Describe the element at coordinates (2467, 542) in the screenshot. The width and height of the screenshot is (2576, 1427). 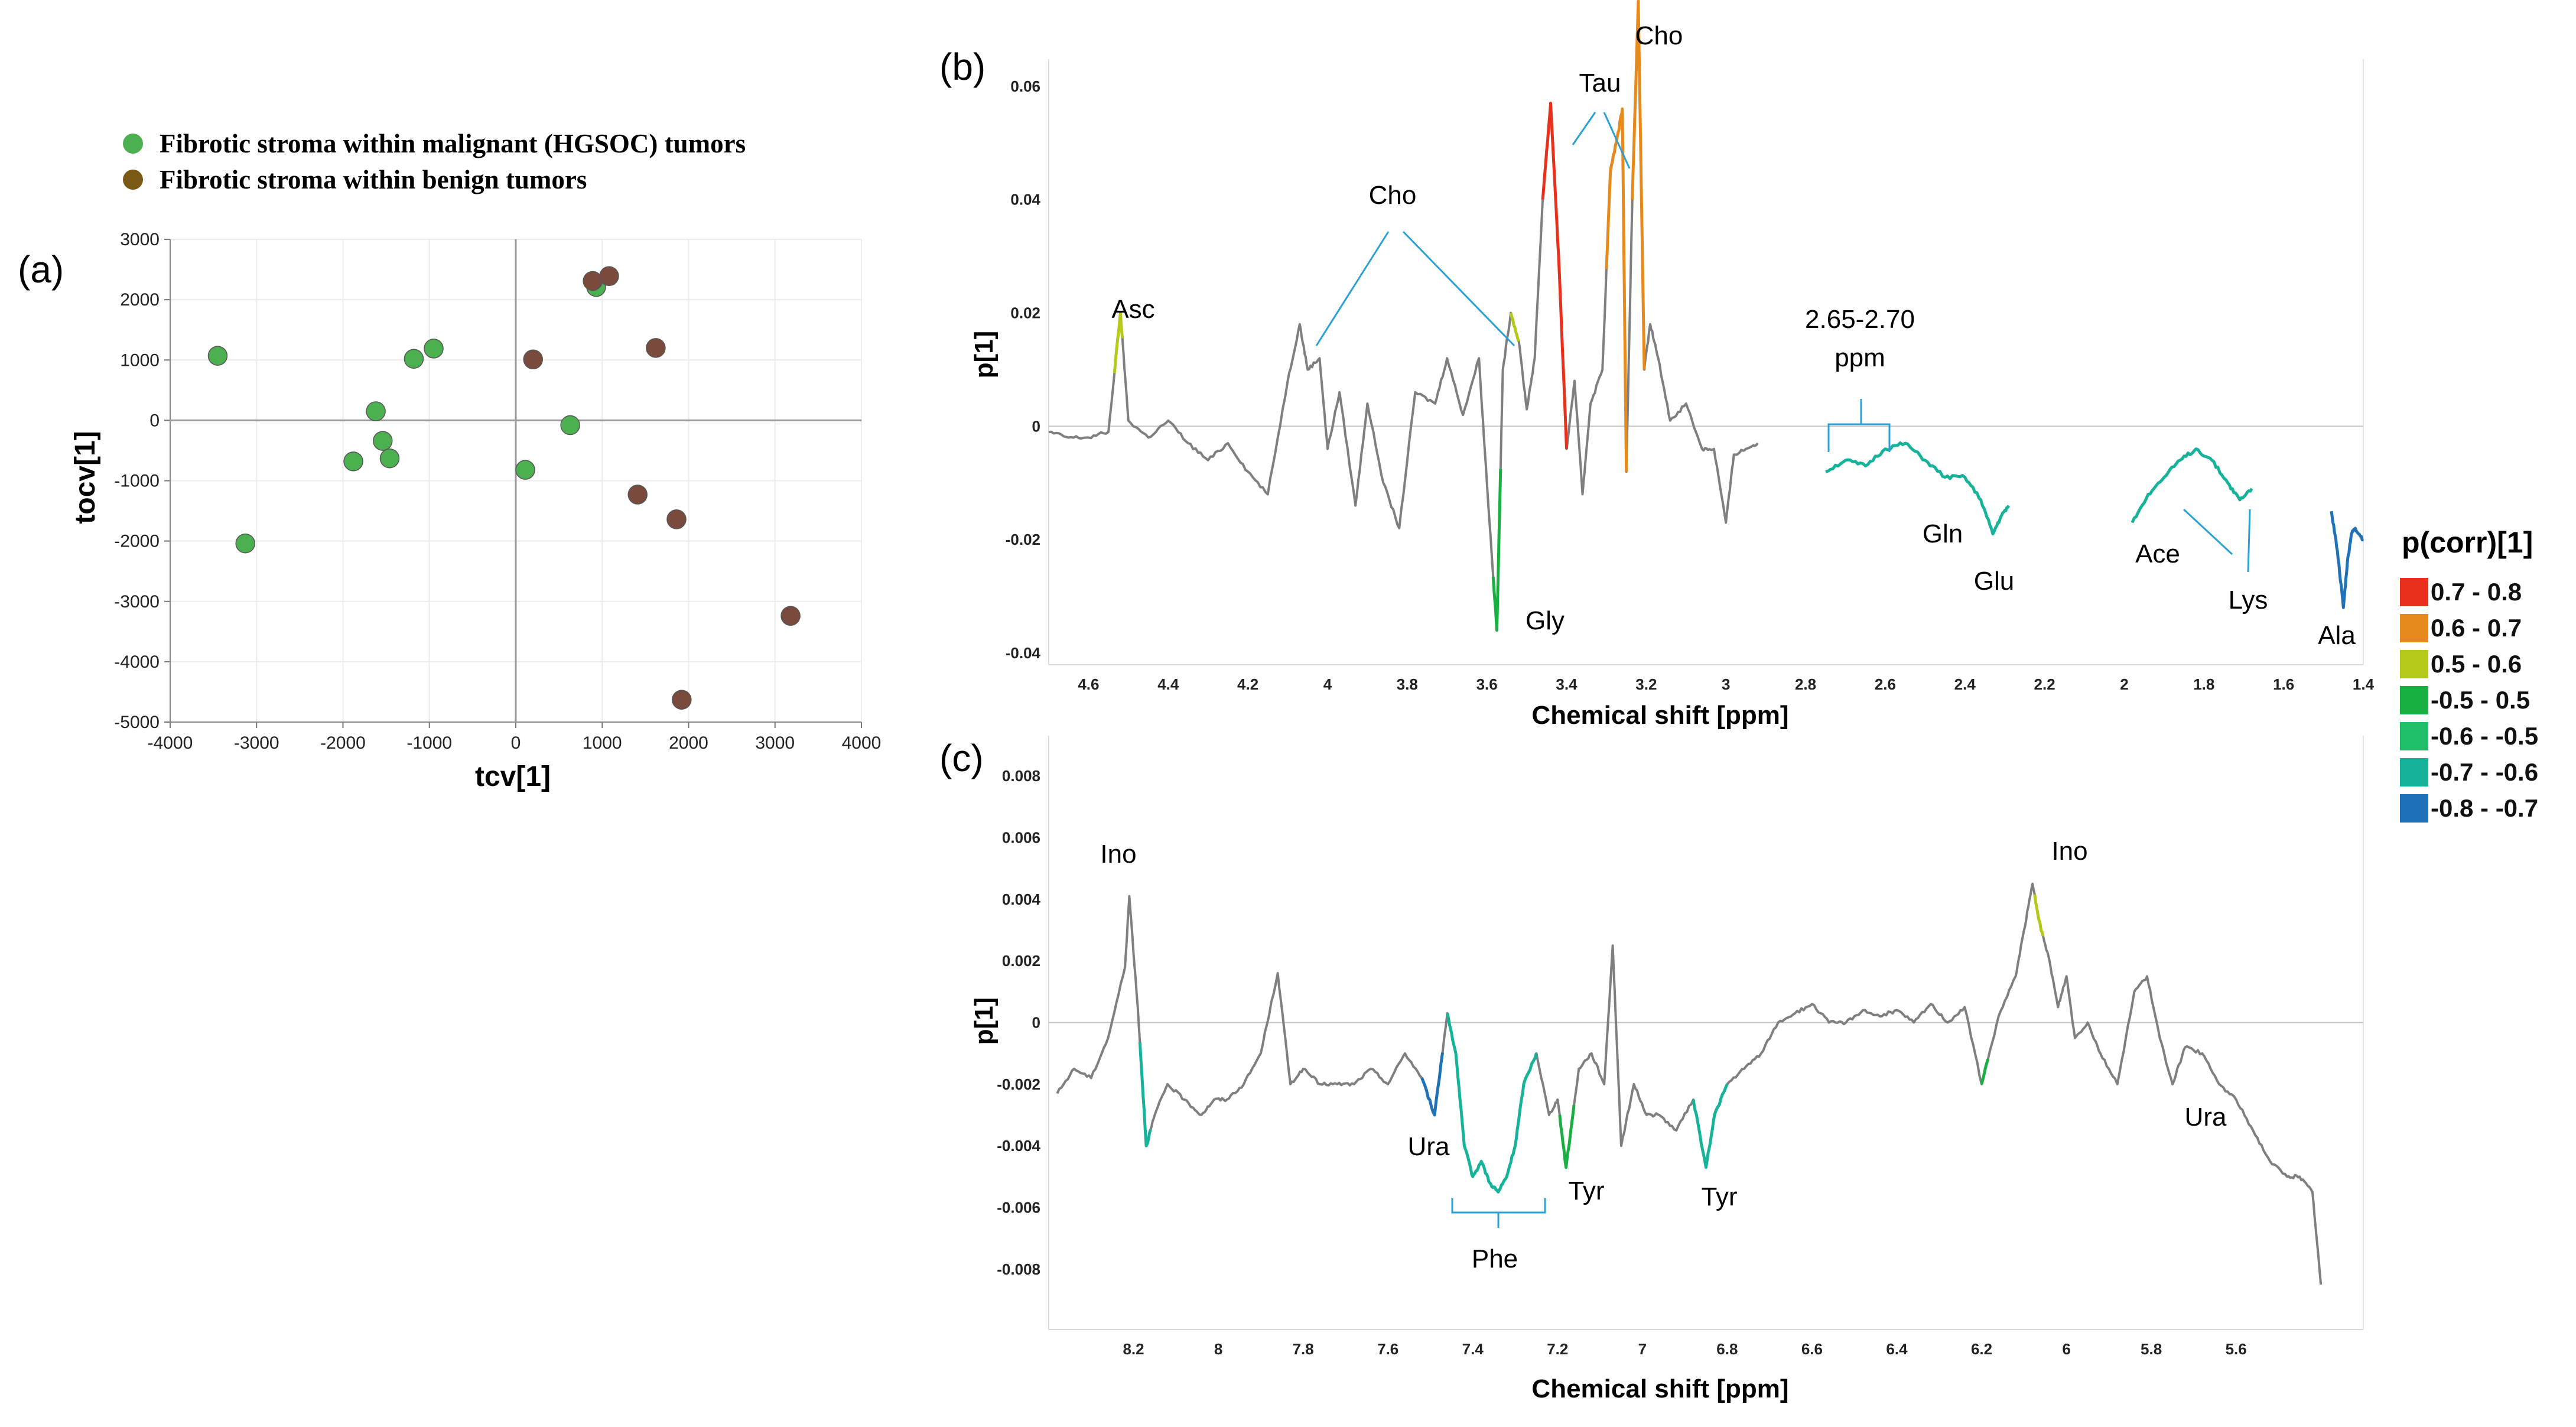
I see `legend-b-title: p(corr)[1]` at that location.